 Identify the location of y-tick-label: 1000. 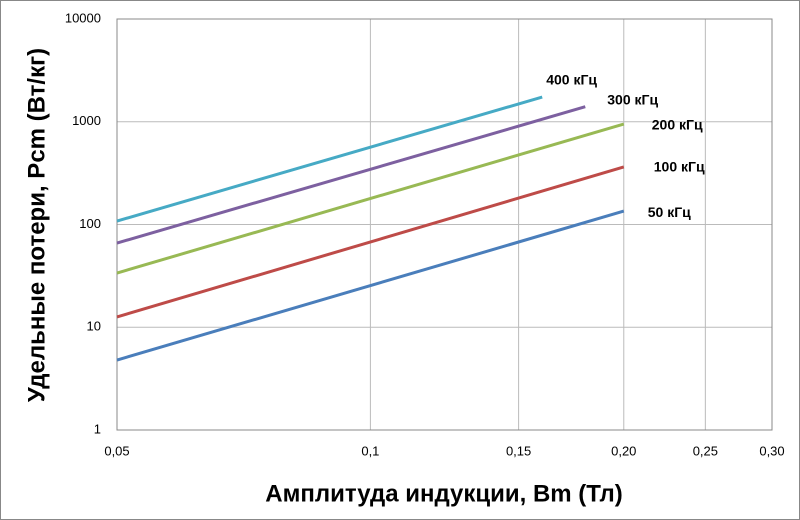
(86, 120).